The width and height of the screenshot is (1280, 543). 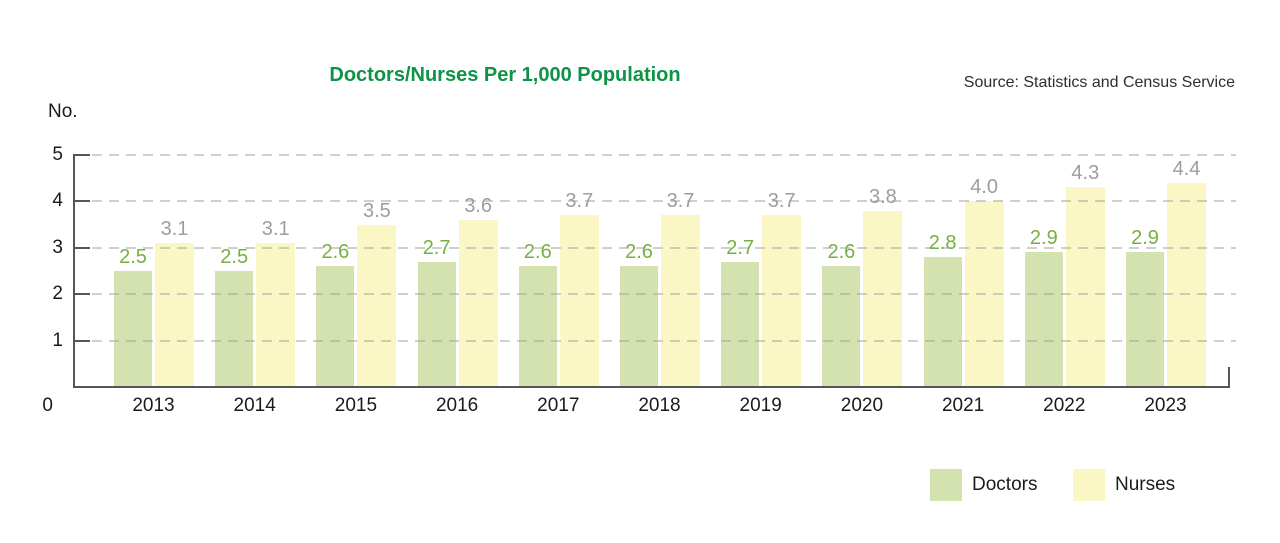 I want to click on doctors-value-label-2019: 2.7, so click(x=740, y=247).